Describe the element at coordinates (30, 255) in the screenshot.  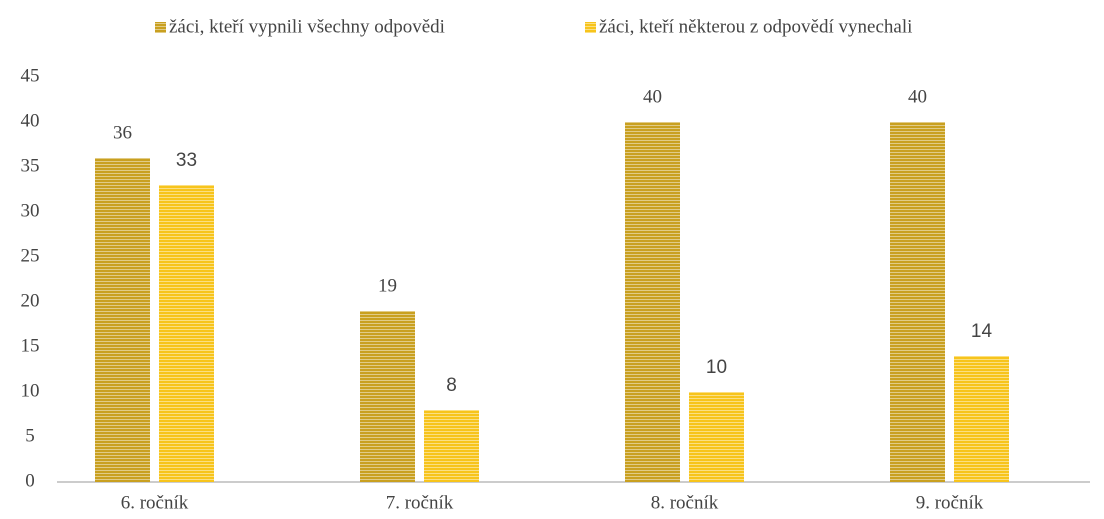
I see `y-tick-label: 25` at that location.